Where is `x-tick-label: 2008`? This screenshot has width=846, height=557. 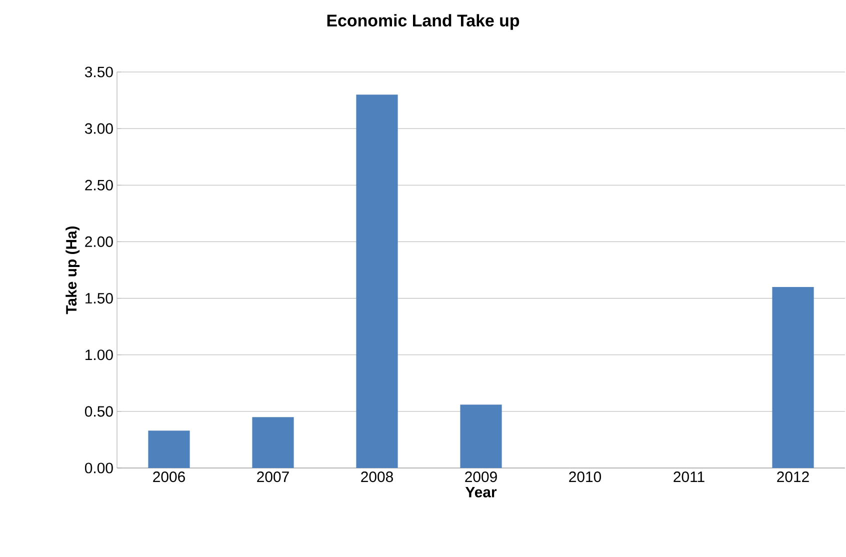 x-tick-label: 2008 is located at coordinates (377, 477).